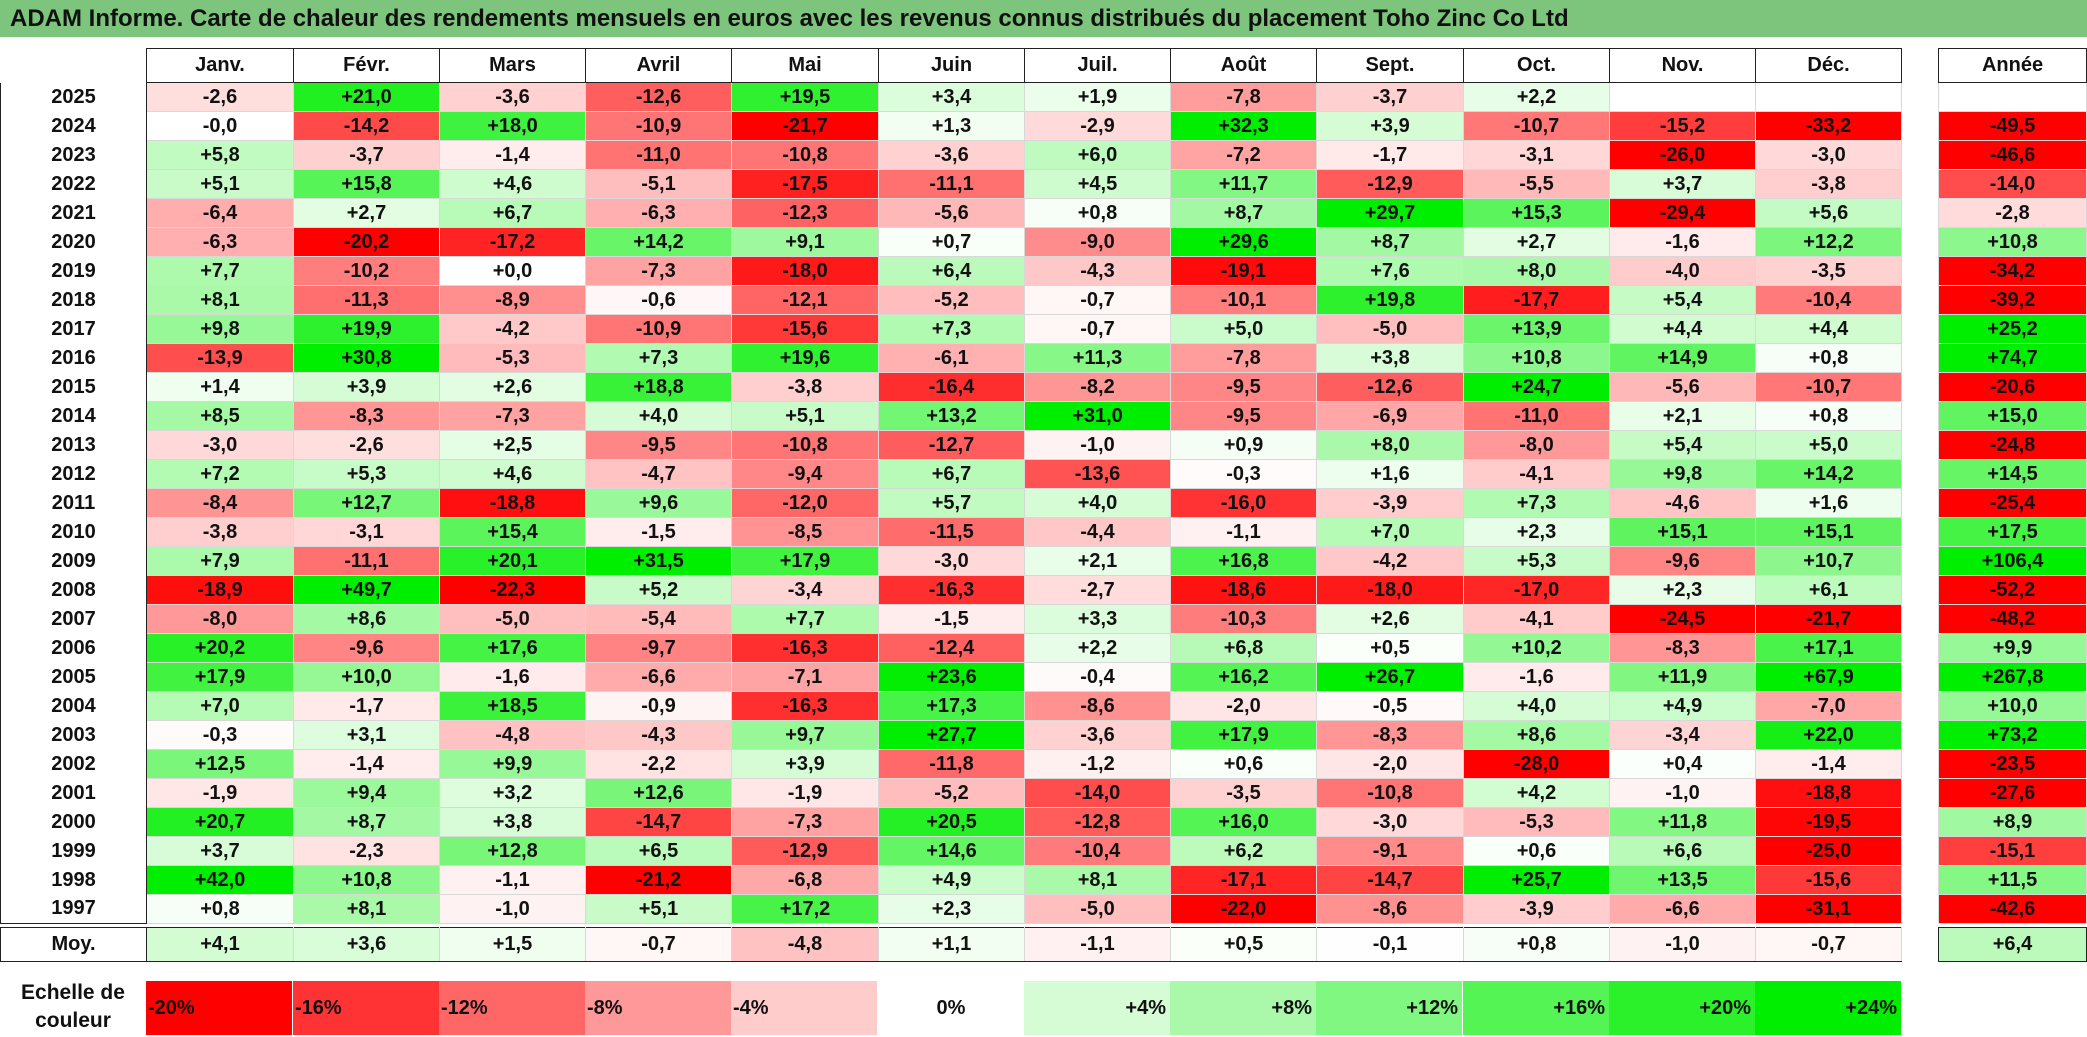  What do you see at coordinates (805, 416) in the screenshot?
I see `heatmap-cell: +5,1` at bounding box center [805, 416].